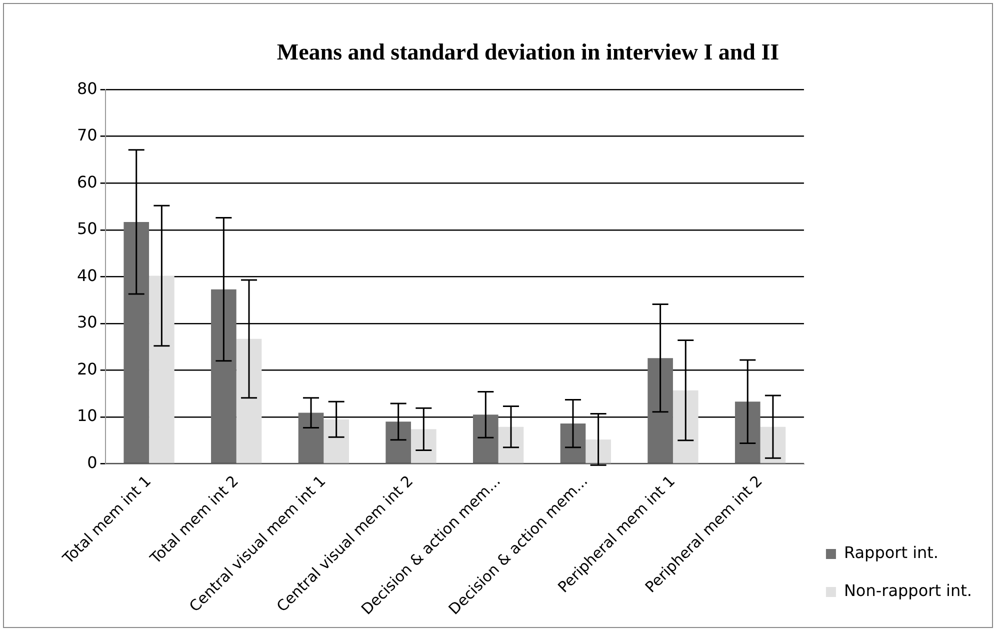 This screenshot has height=629, width=998. Describe the element at coordinates (92, 462) in the screenshot. I see `y-tick-label: 0` at that location.